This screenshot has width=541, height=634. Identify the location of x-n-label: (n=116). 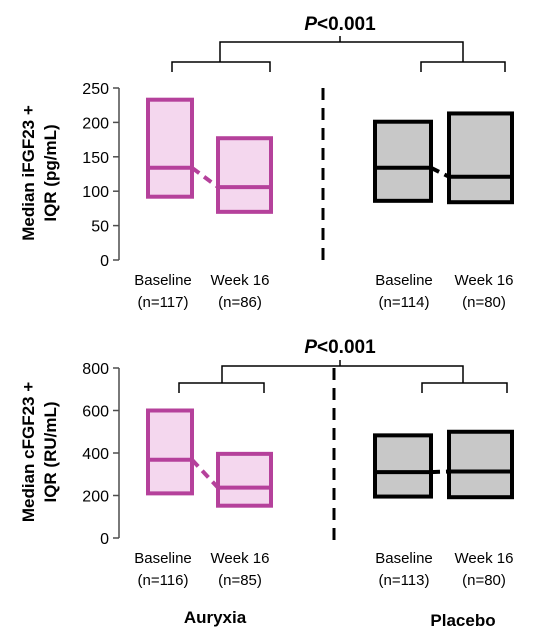
(162, 580).